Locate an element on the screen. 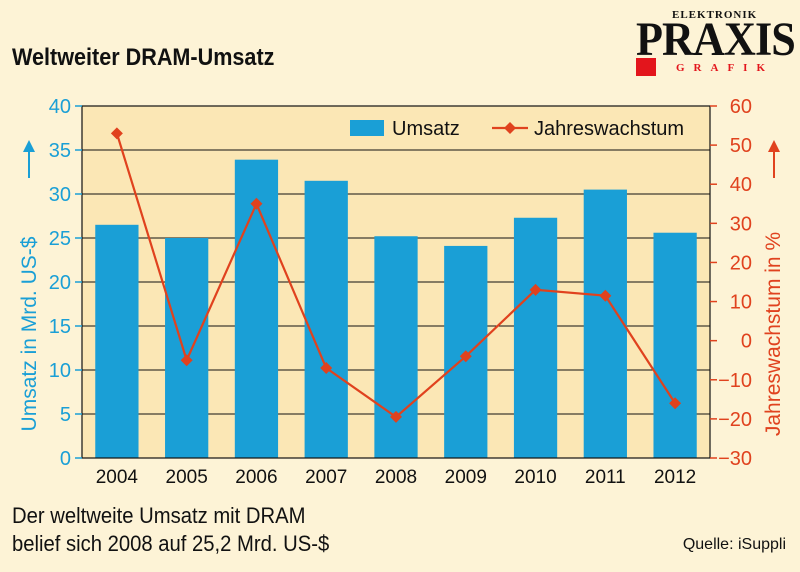  left-tick-label: 20 is located at coordinates (60, 283).